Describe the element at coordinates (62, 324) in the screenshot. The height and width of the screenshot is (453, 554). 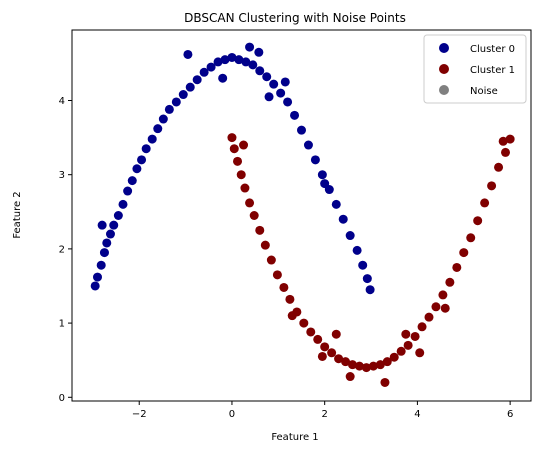
I see `y-tick-label: 1` at that location.